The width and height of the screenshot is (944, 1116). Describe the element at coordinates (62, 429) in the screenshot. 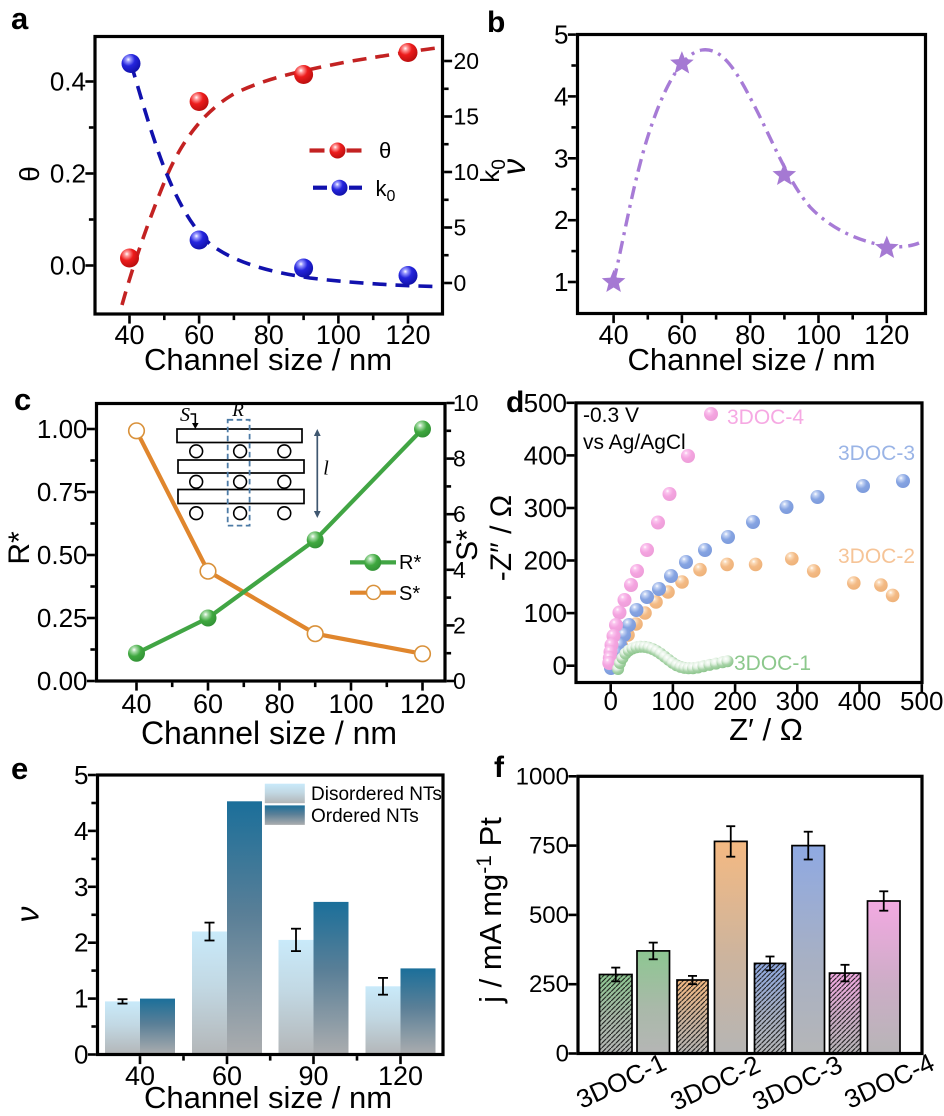

I see `svg-text: 1.00` at that location.